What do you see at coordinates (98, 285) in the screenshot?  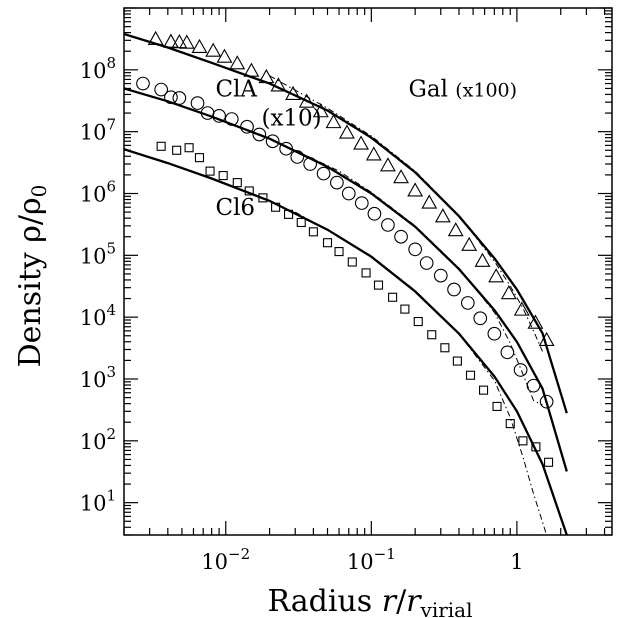 I see `y-tick-labels: 10¹ 10² 10³ 10⁴ 10⁵ 10⁶ 10⁷ 10⁸` at bounding box center [98, 285].